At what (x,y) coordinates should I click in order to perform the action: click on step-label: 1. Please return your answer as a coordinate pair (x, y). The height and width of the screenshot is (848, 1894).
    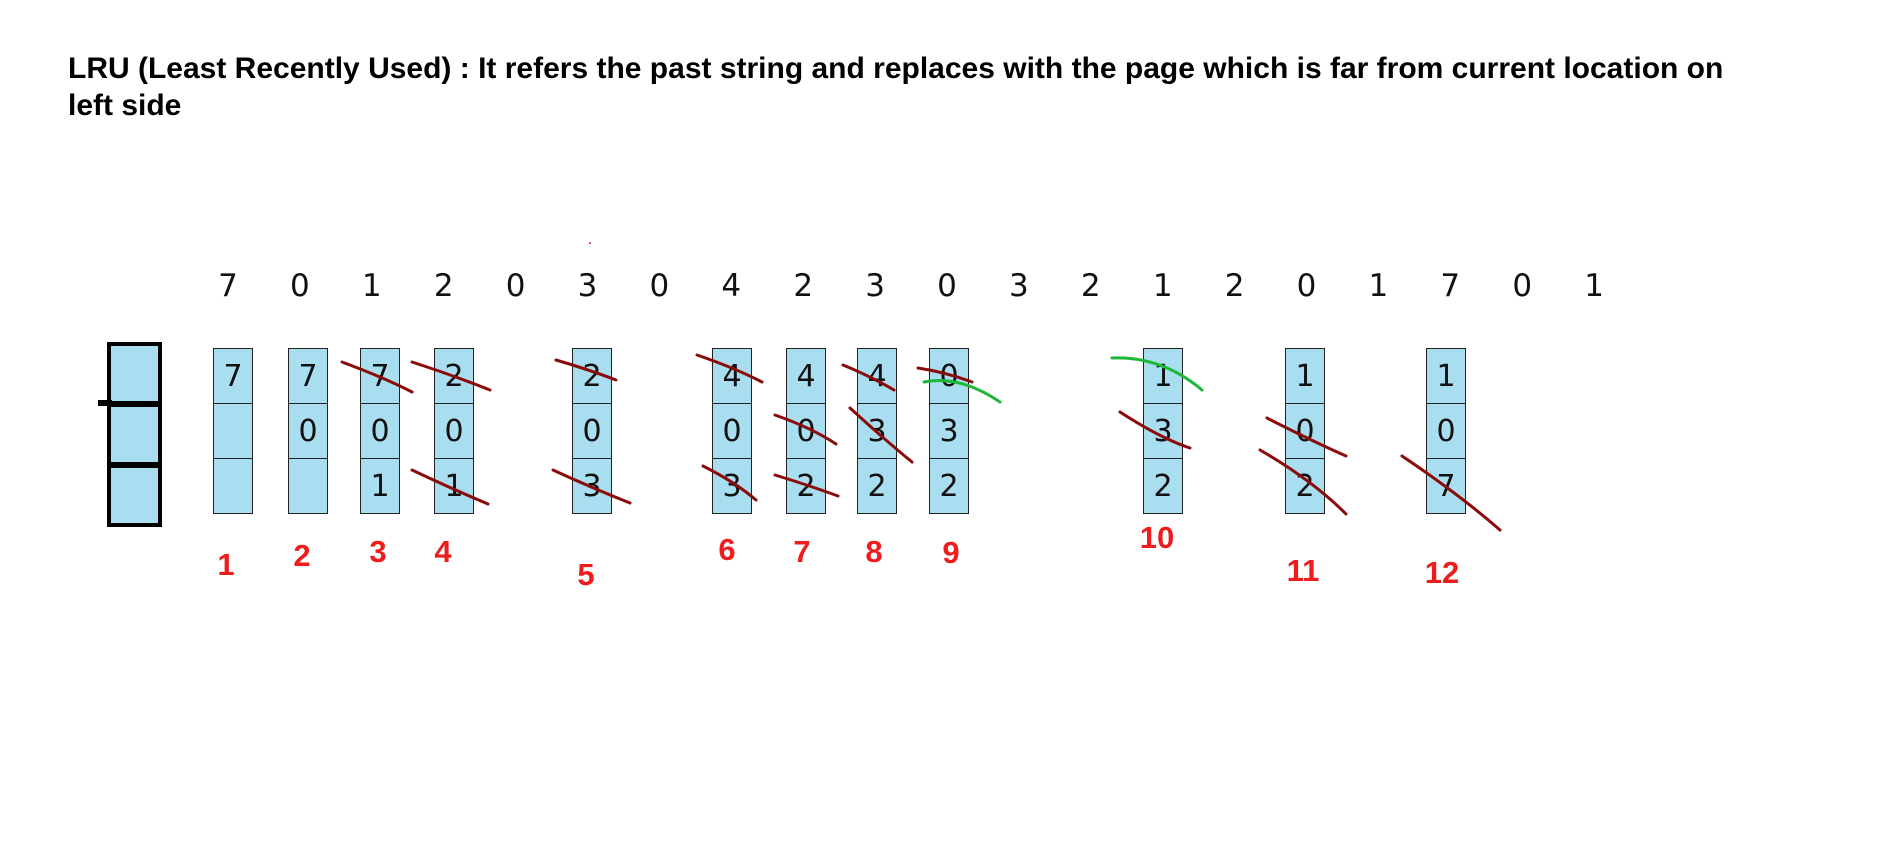
    Looking at the image, I should click on (226, 564).